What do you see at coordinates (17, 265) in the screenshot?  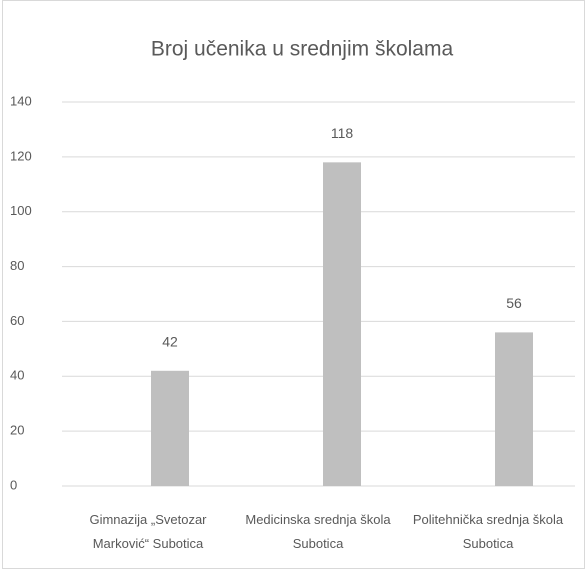 I see `y-tick-label: 80` at bounding box center [17, 265].